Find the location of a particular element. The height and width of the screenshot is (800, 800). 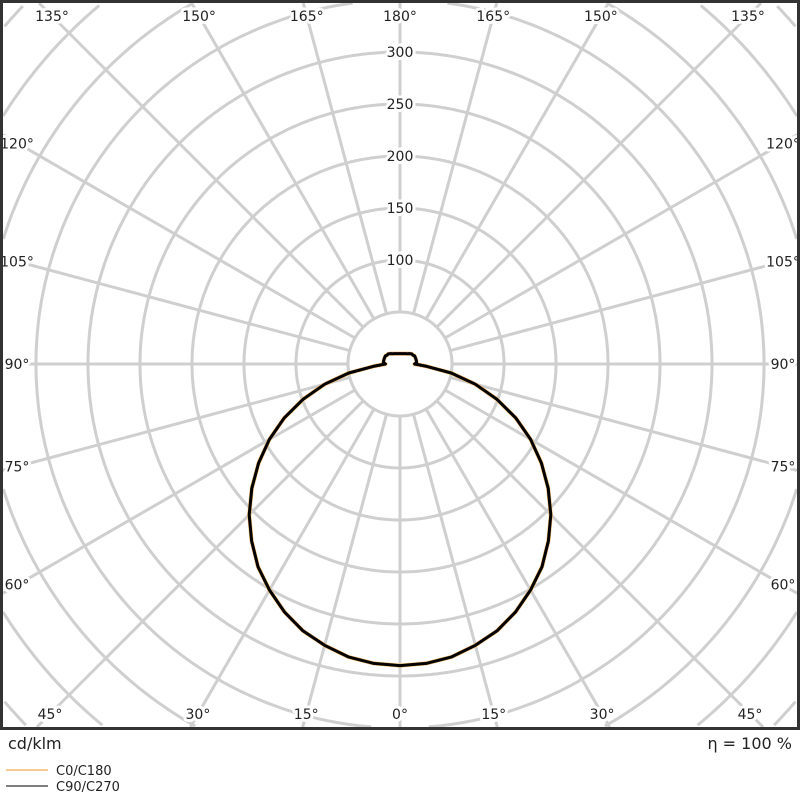

radial-tick-label: 150 is located at coordinates (400, 209).